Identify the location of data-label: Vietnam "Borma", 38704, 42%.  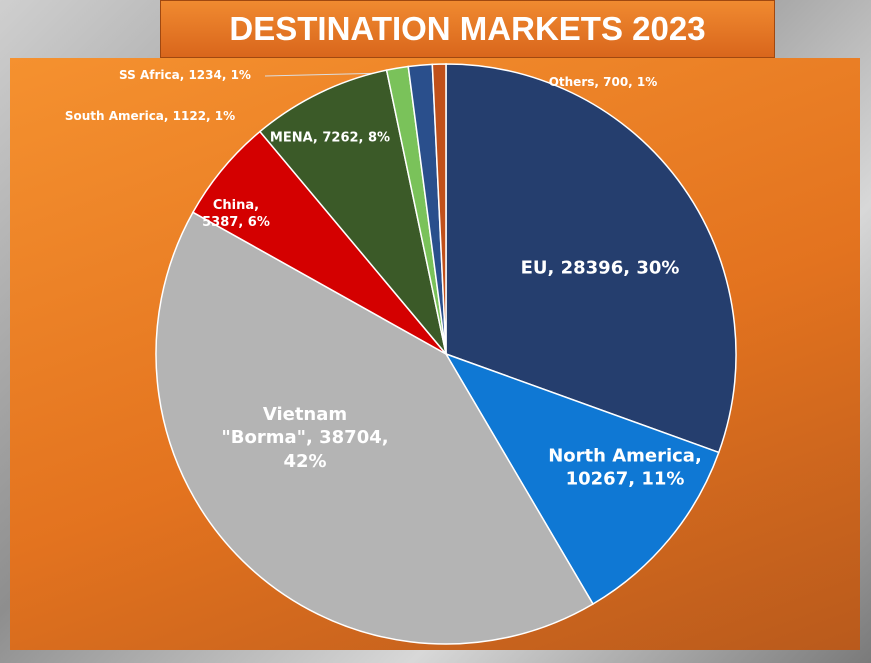
(305, 437).